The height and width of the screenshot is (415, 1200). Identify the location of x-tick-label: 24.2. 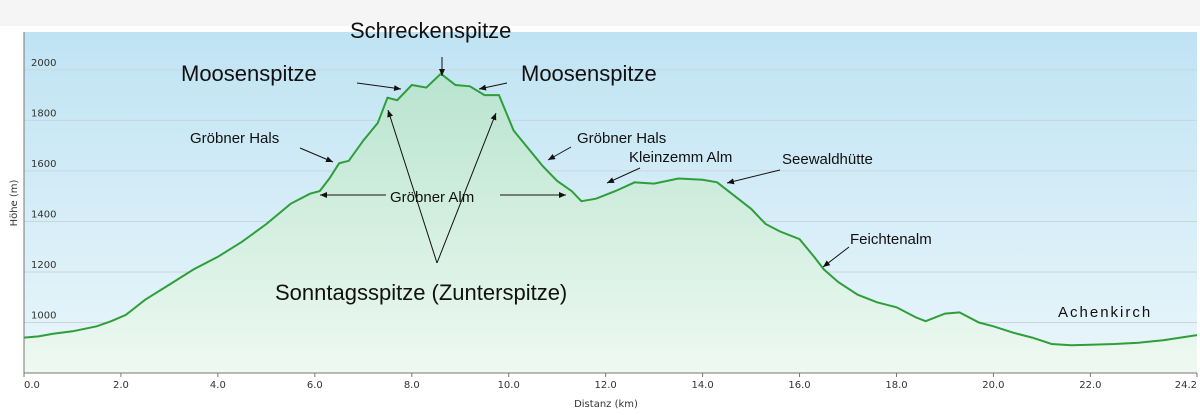
(1186, 385).